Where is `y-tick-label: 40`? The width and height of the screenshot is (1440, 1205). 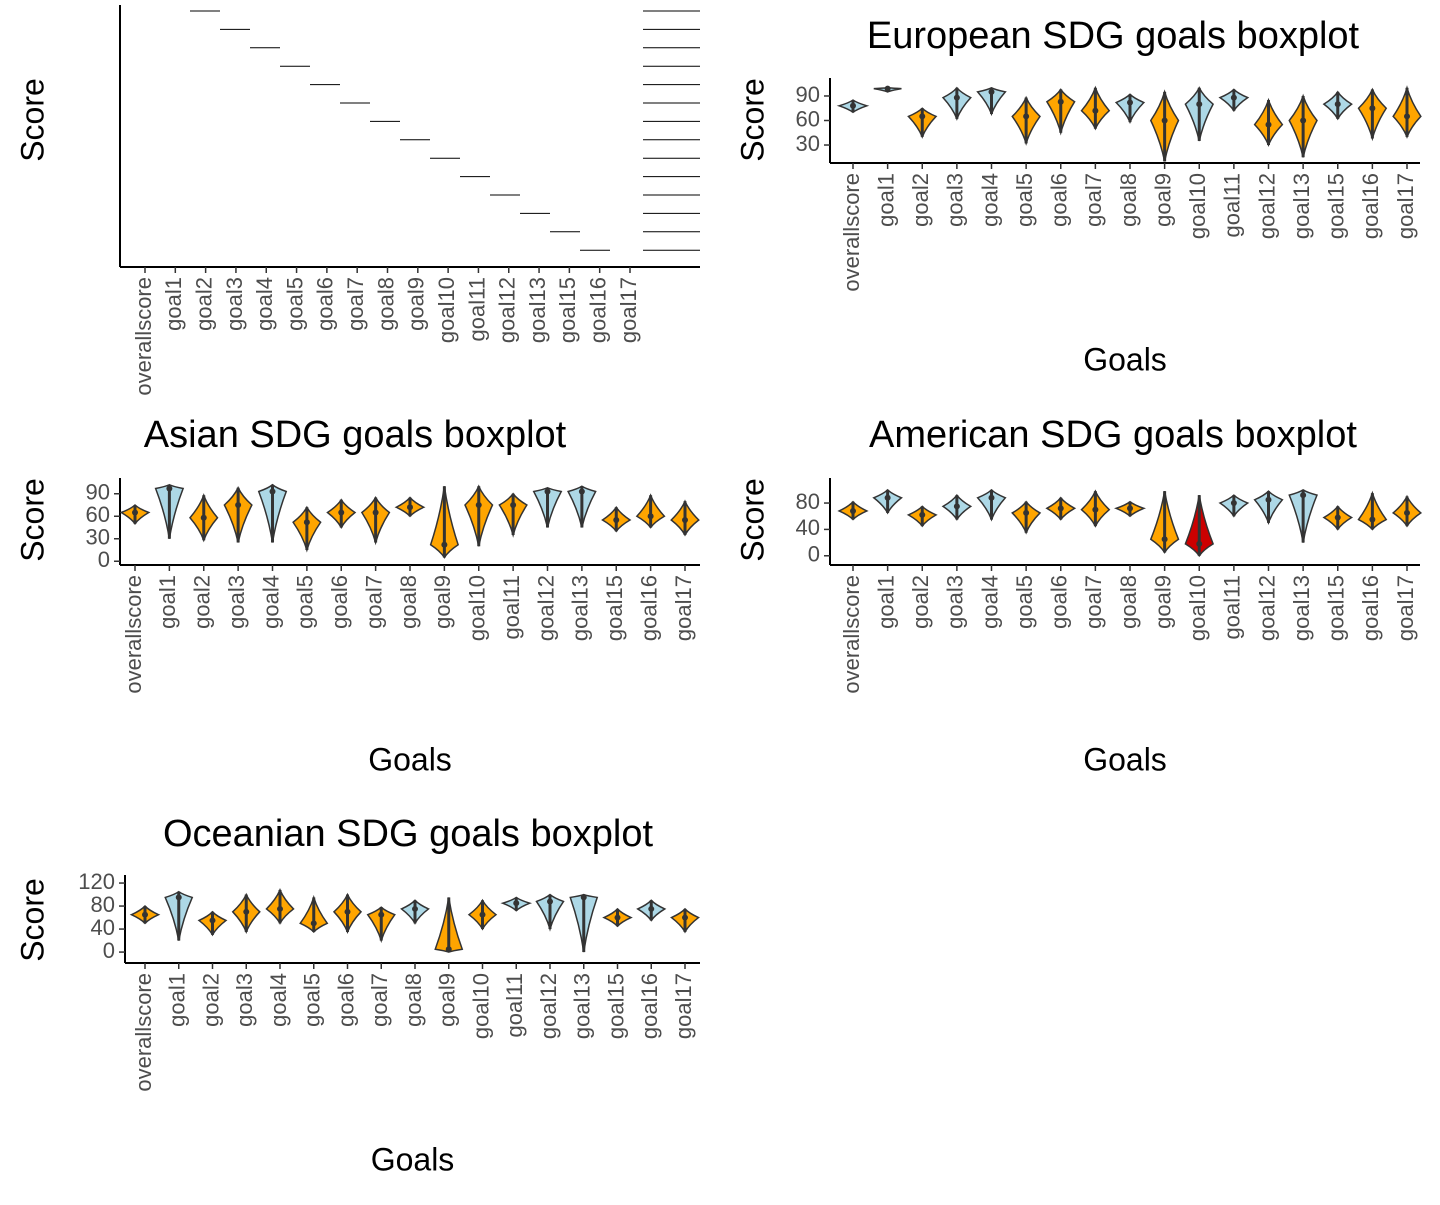
y-tick-label: 40 is located at coordinates (808, 527).